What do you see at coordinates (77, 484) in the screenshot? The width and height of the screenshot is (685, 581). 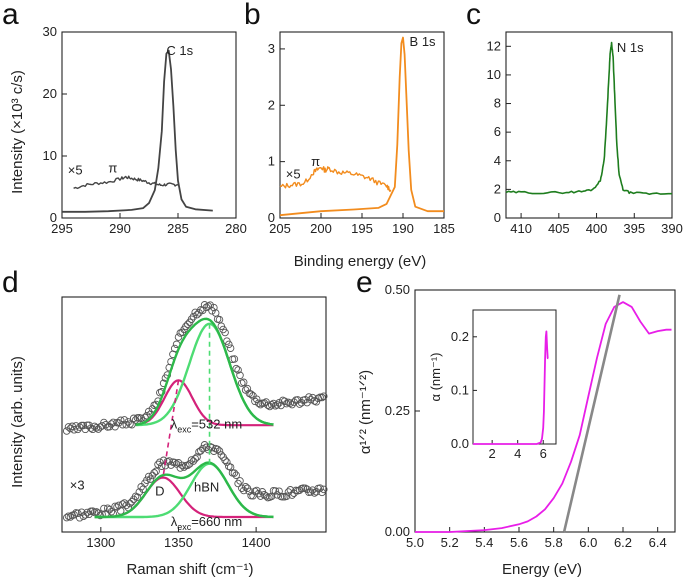 I see `raman-scale-label: ×3` at bounding box center [77, 484].